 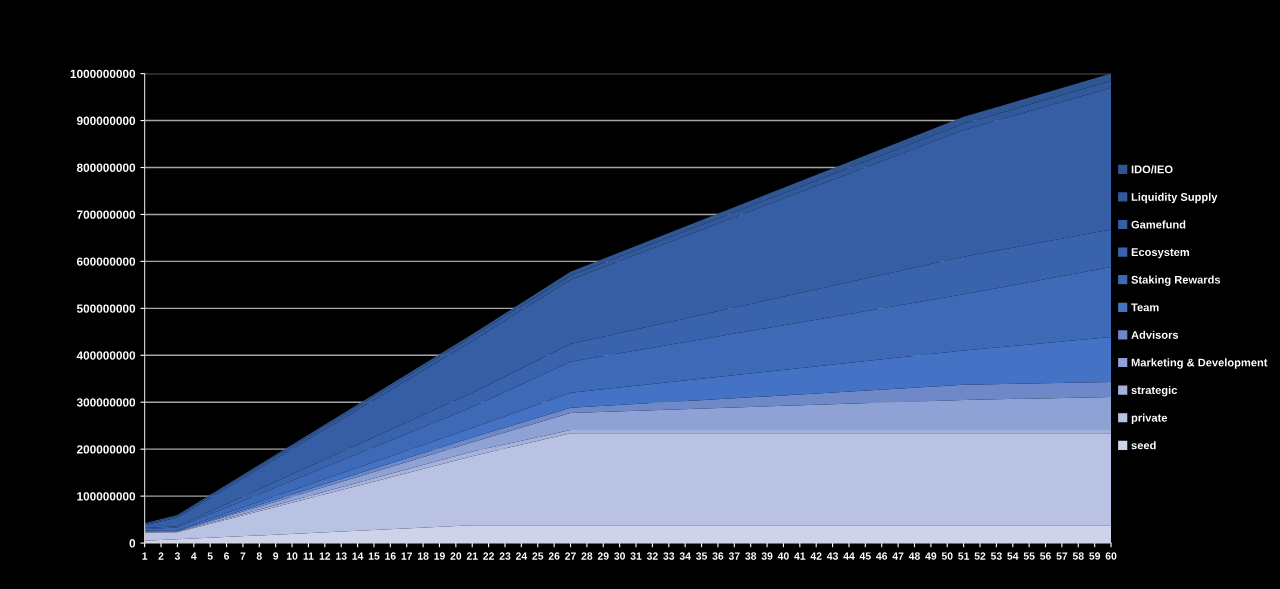 What do you see at coordinates (106, 308) in the screenshot?
I see `y-tick-label: 500000000` at bounding box center [106, 308].